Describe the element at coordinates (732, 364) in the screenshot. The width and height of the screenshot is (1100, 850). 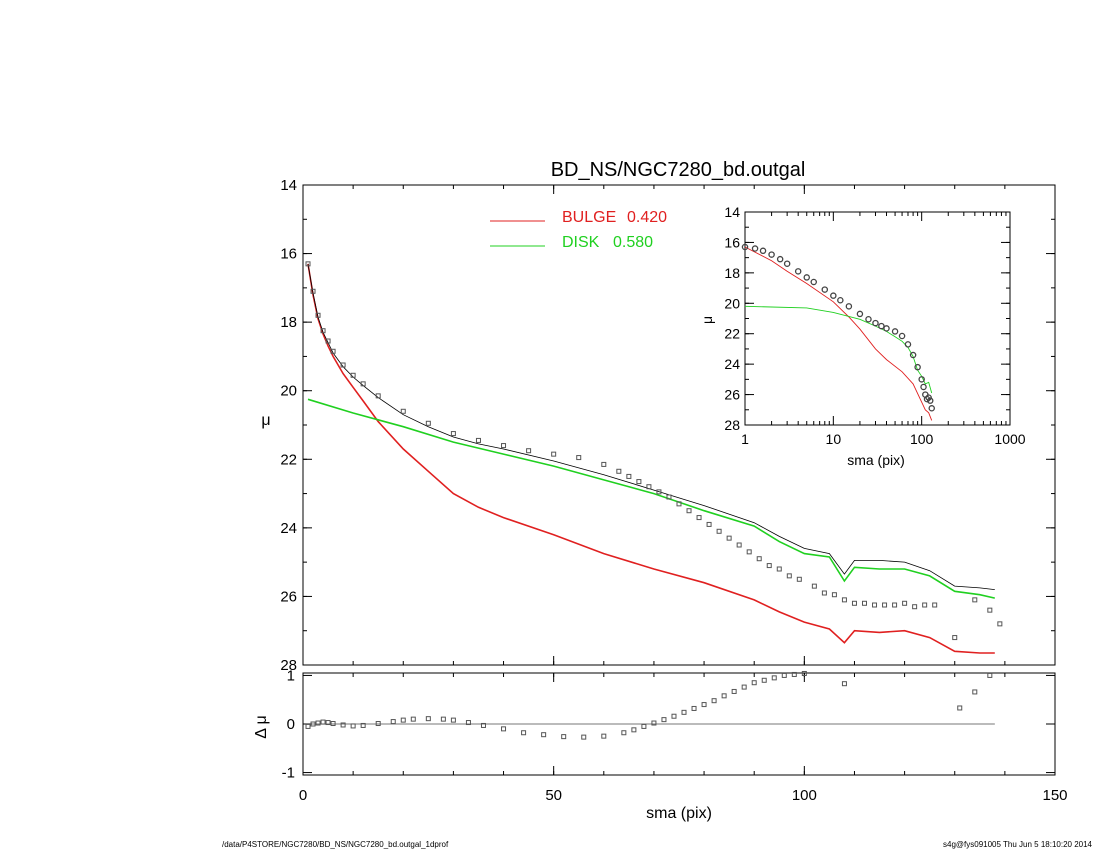
I see `inset-y-tick-label: 24` at that location.